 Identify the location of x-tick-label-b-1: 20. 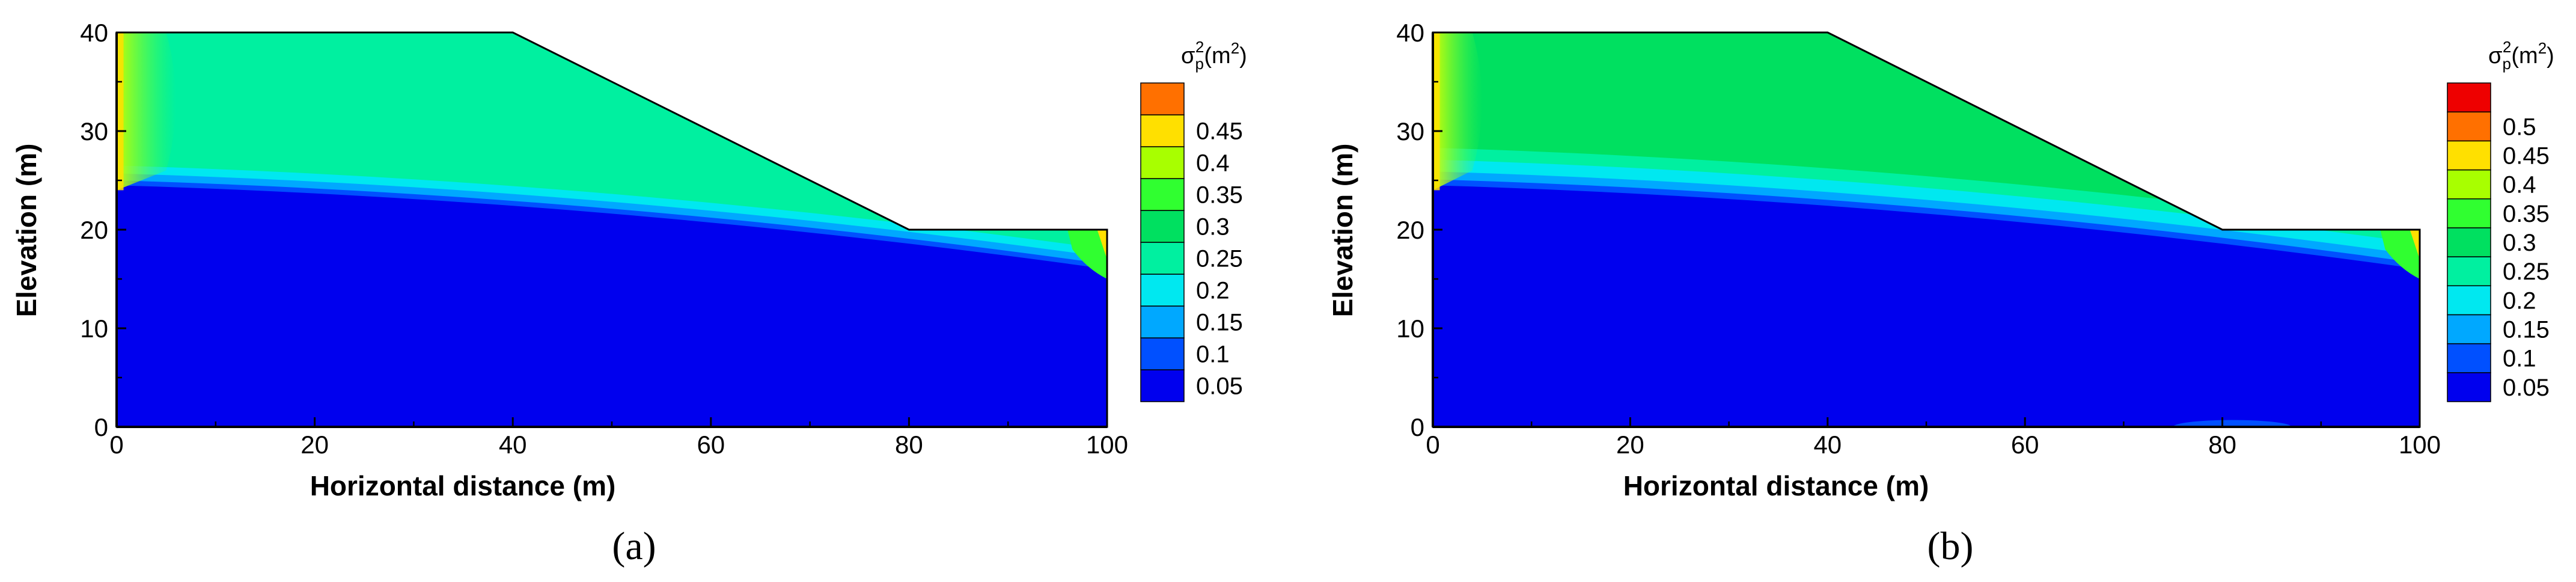
(1630, 445).